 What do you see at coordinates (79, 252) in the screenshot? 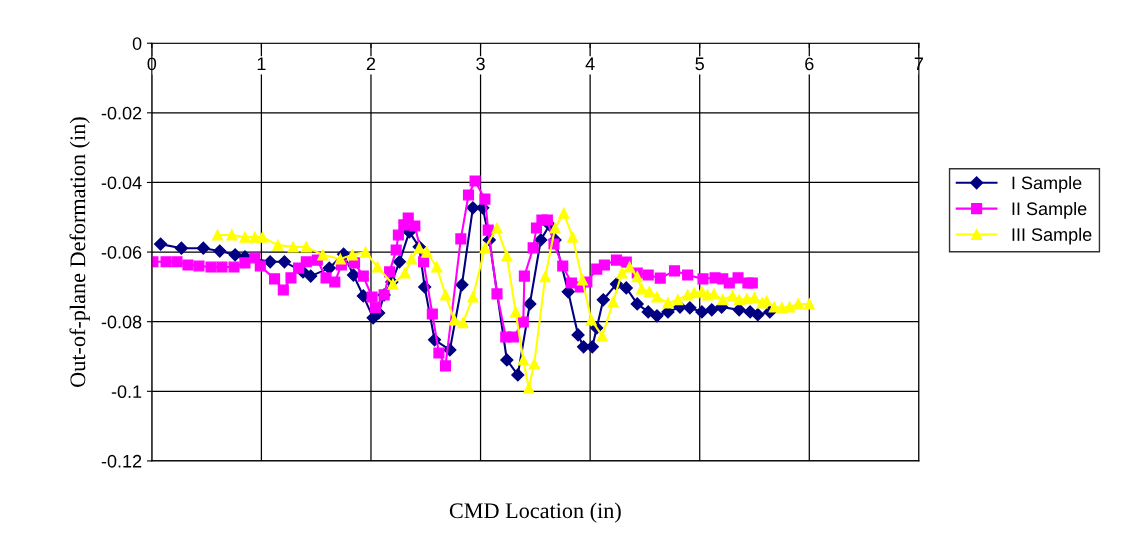
I see `y-axis-title: Out-of-plane Deformation (in)` at bounding box center [79, 252].